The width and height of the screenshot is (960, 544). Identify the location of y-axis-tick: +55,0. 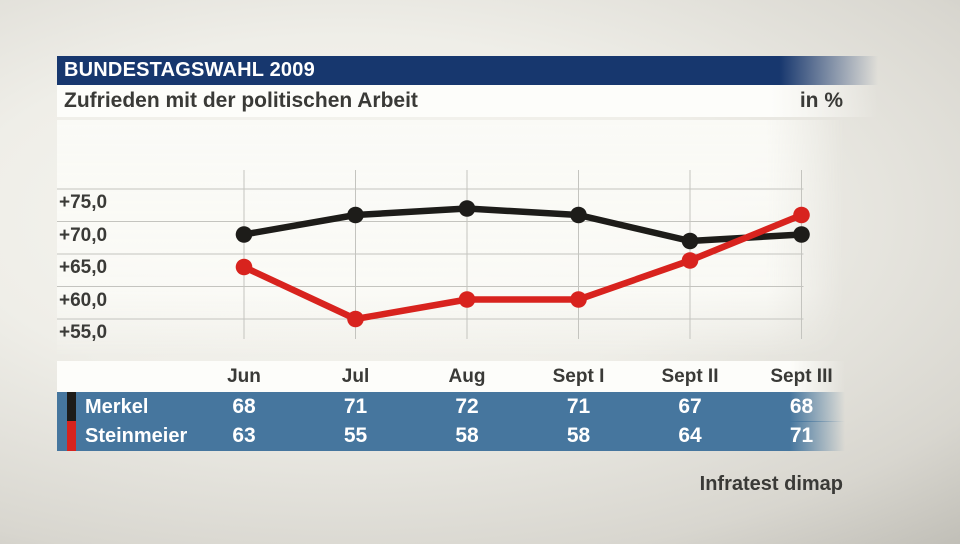
(83, 332).